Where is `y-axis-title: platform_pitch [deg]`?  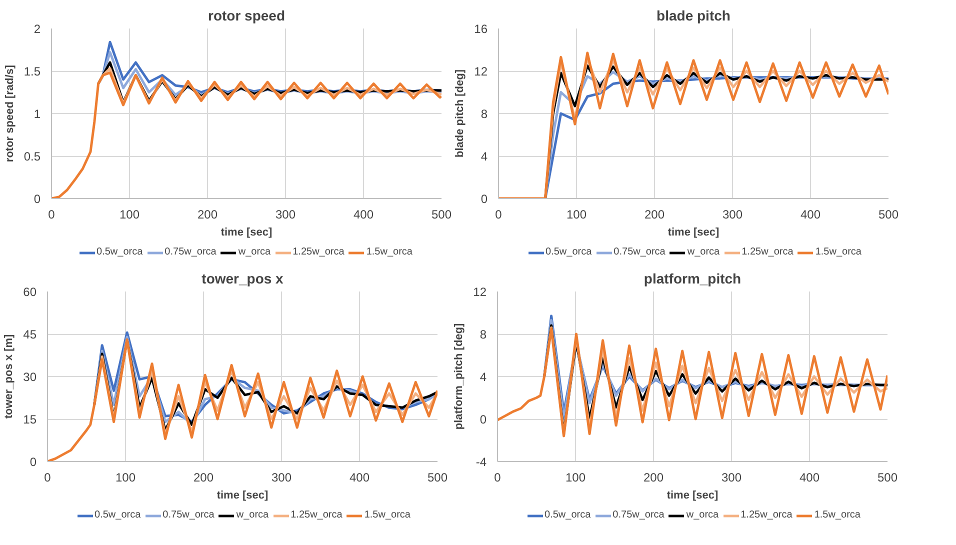 y-axis-title: platform_pitch [deg] is located at coordinates (459, 376).